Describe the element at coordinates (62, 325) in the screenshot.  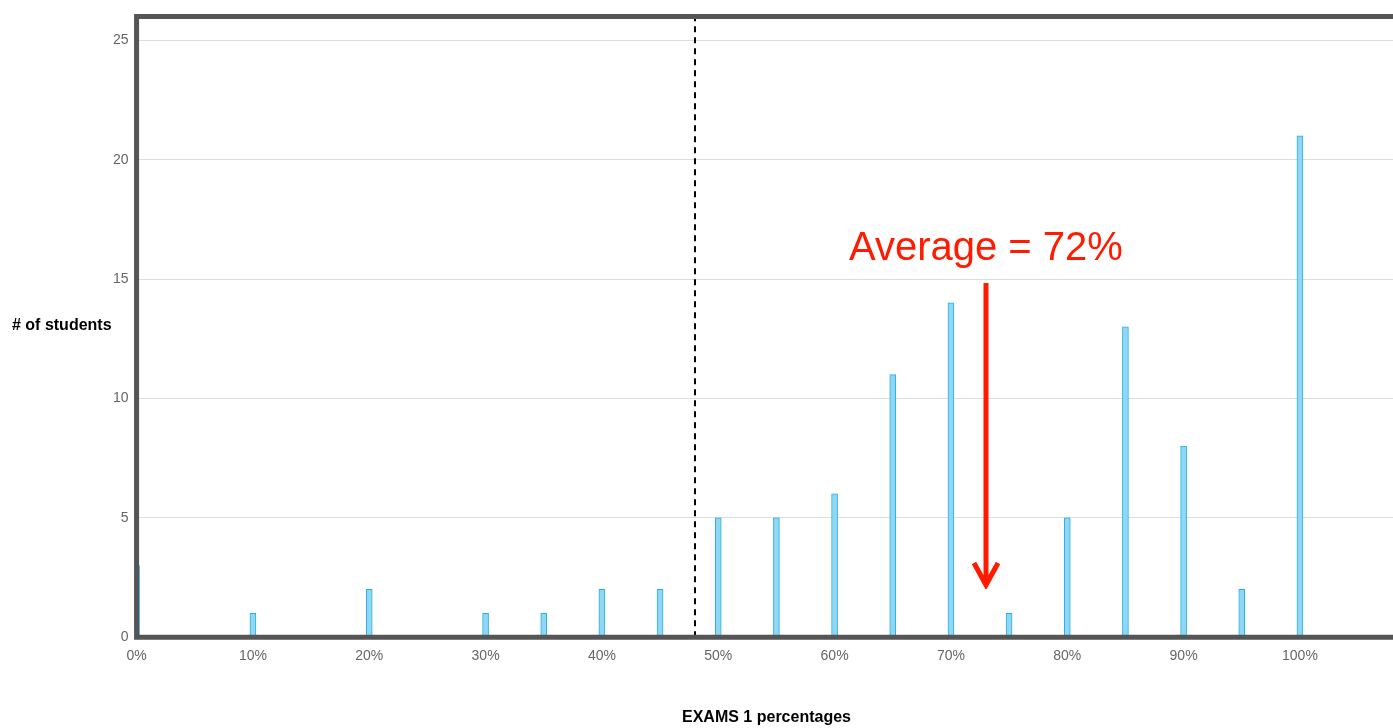
I see `y-axis-title: # of students` at that location.